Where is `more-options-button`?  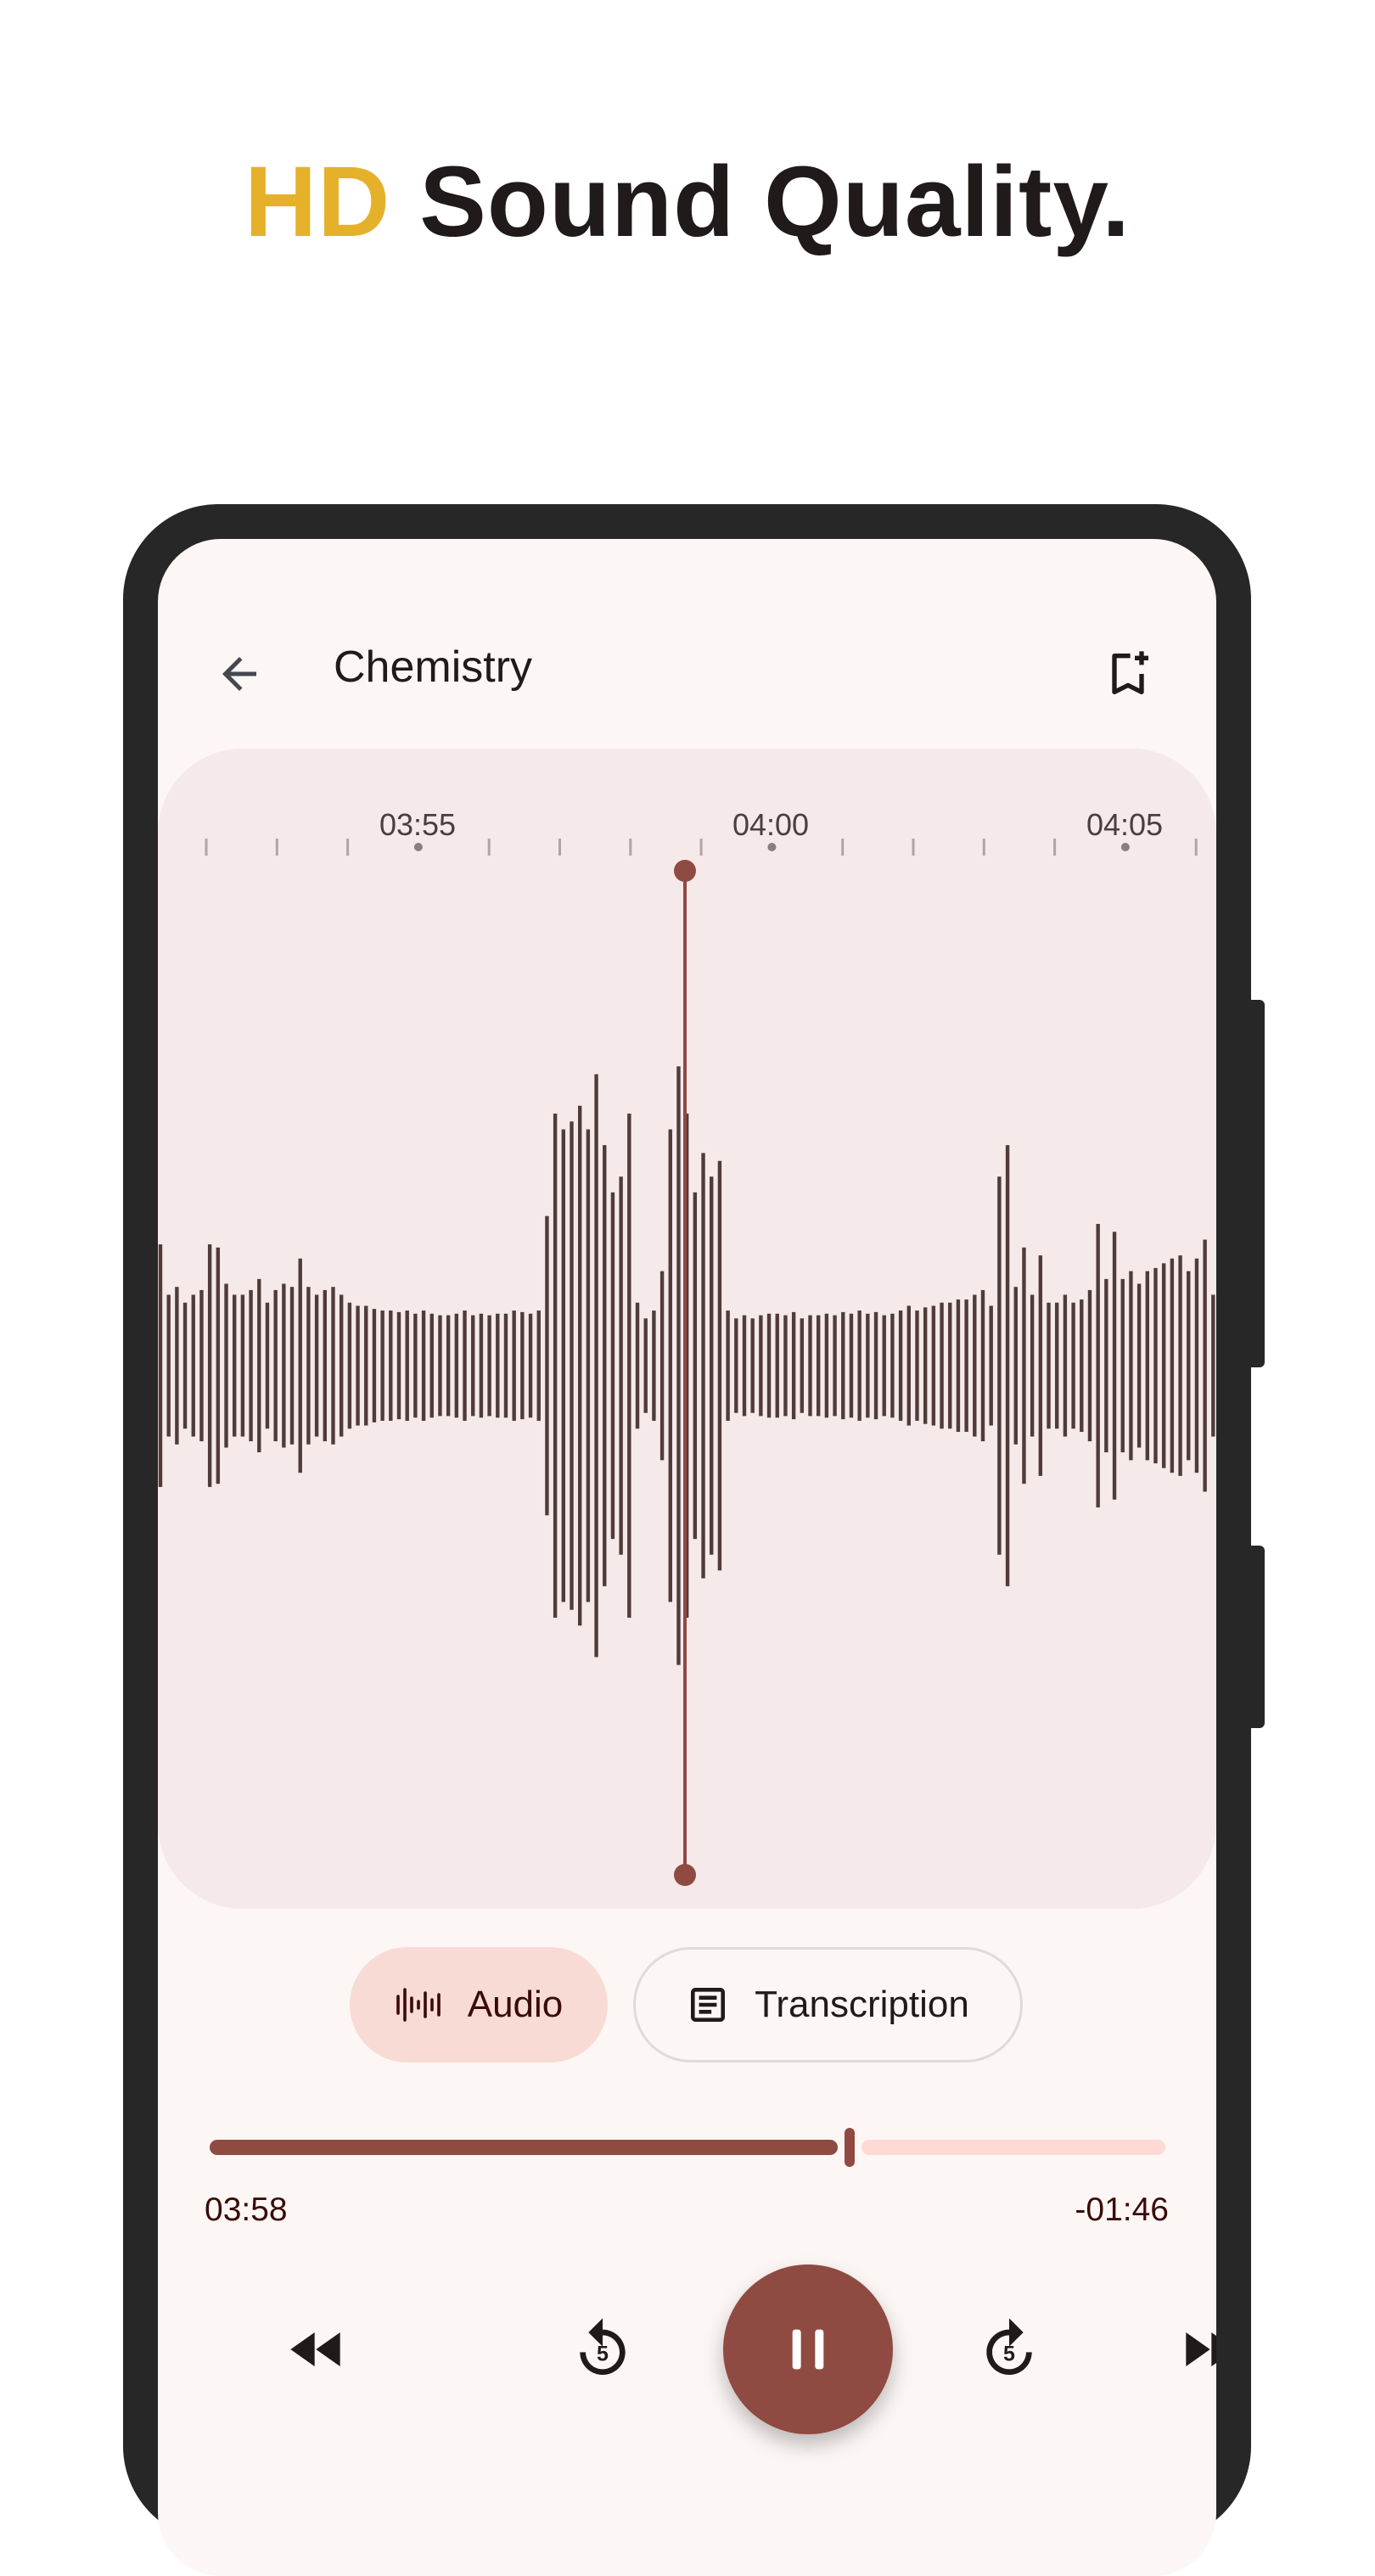 more-options-button is located at coordinates (1204, 674).